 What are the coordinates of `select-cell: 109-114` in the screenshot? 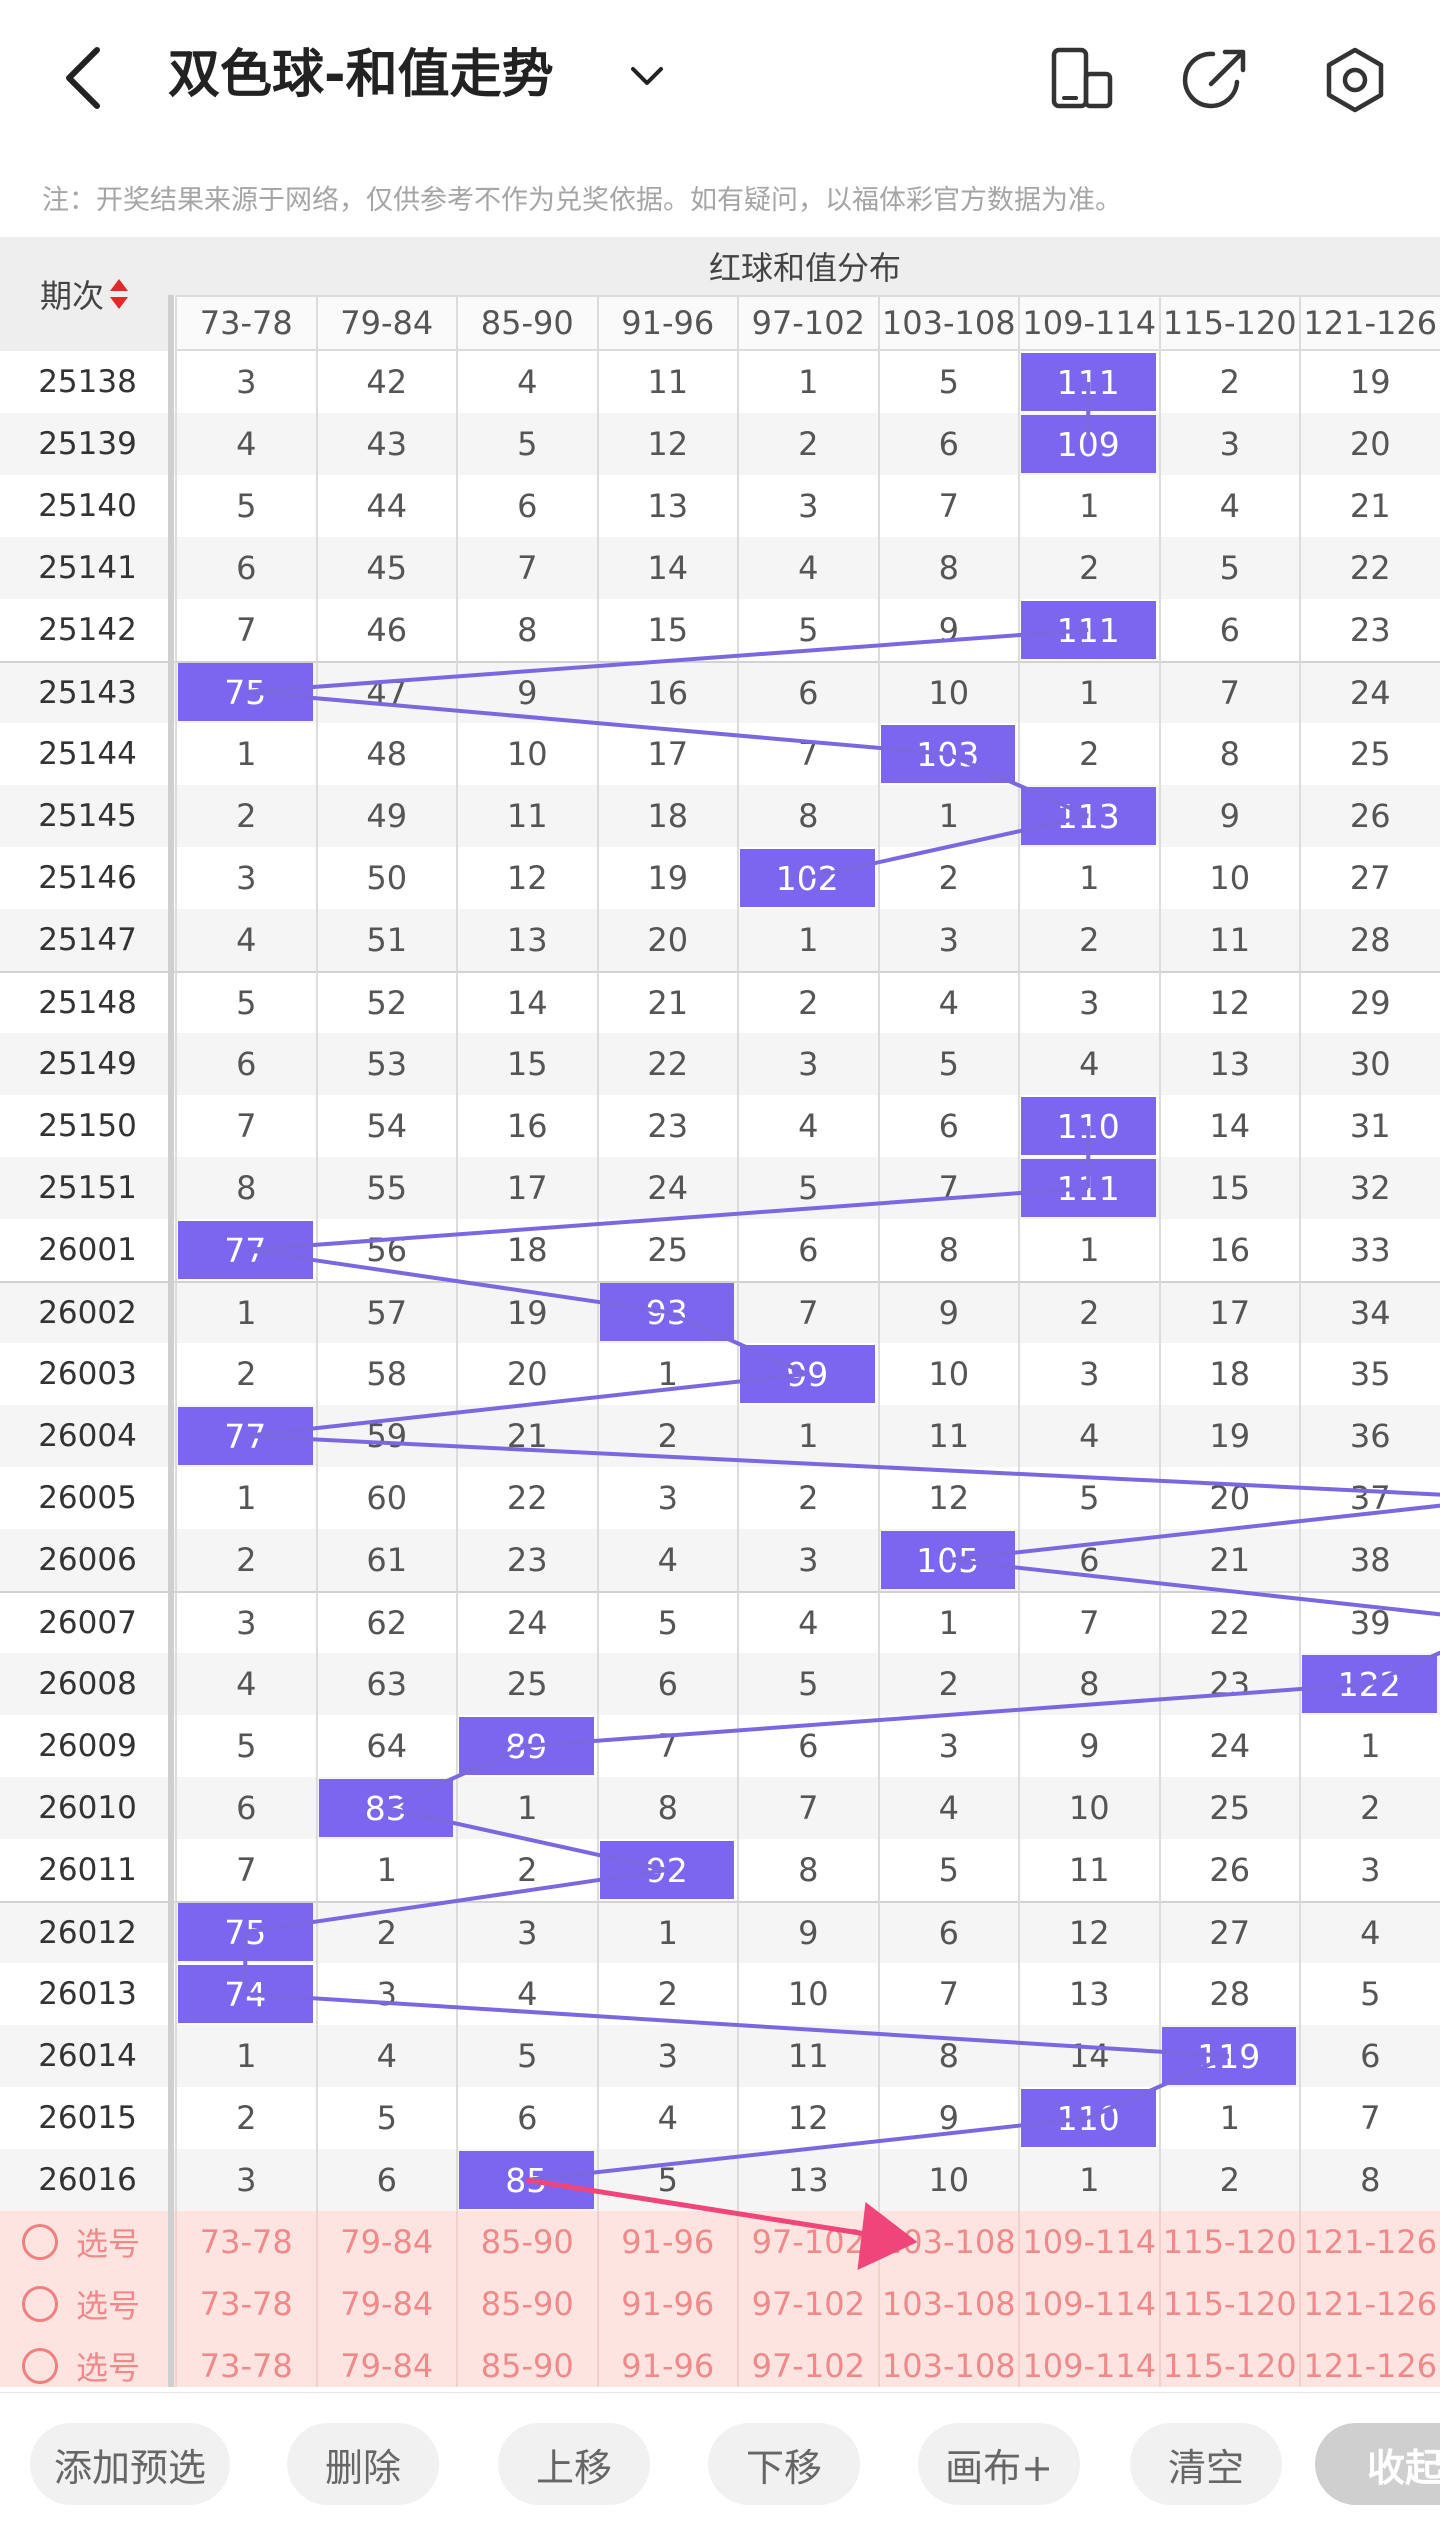 It's located at (1088, 2361).